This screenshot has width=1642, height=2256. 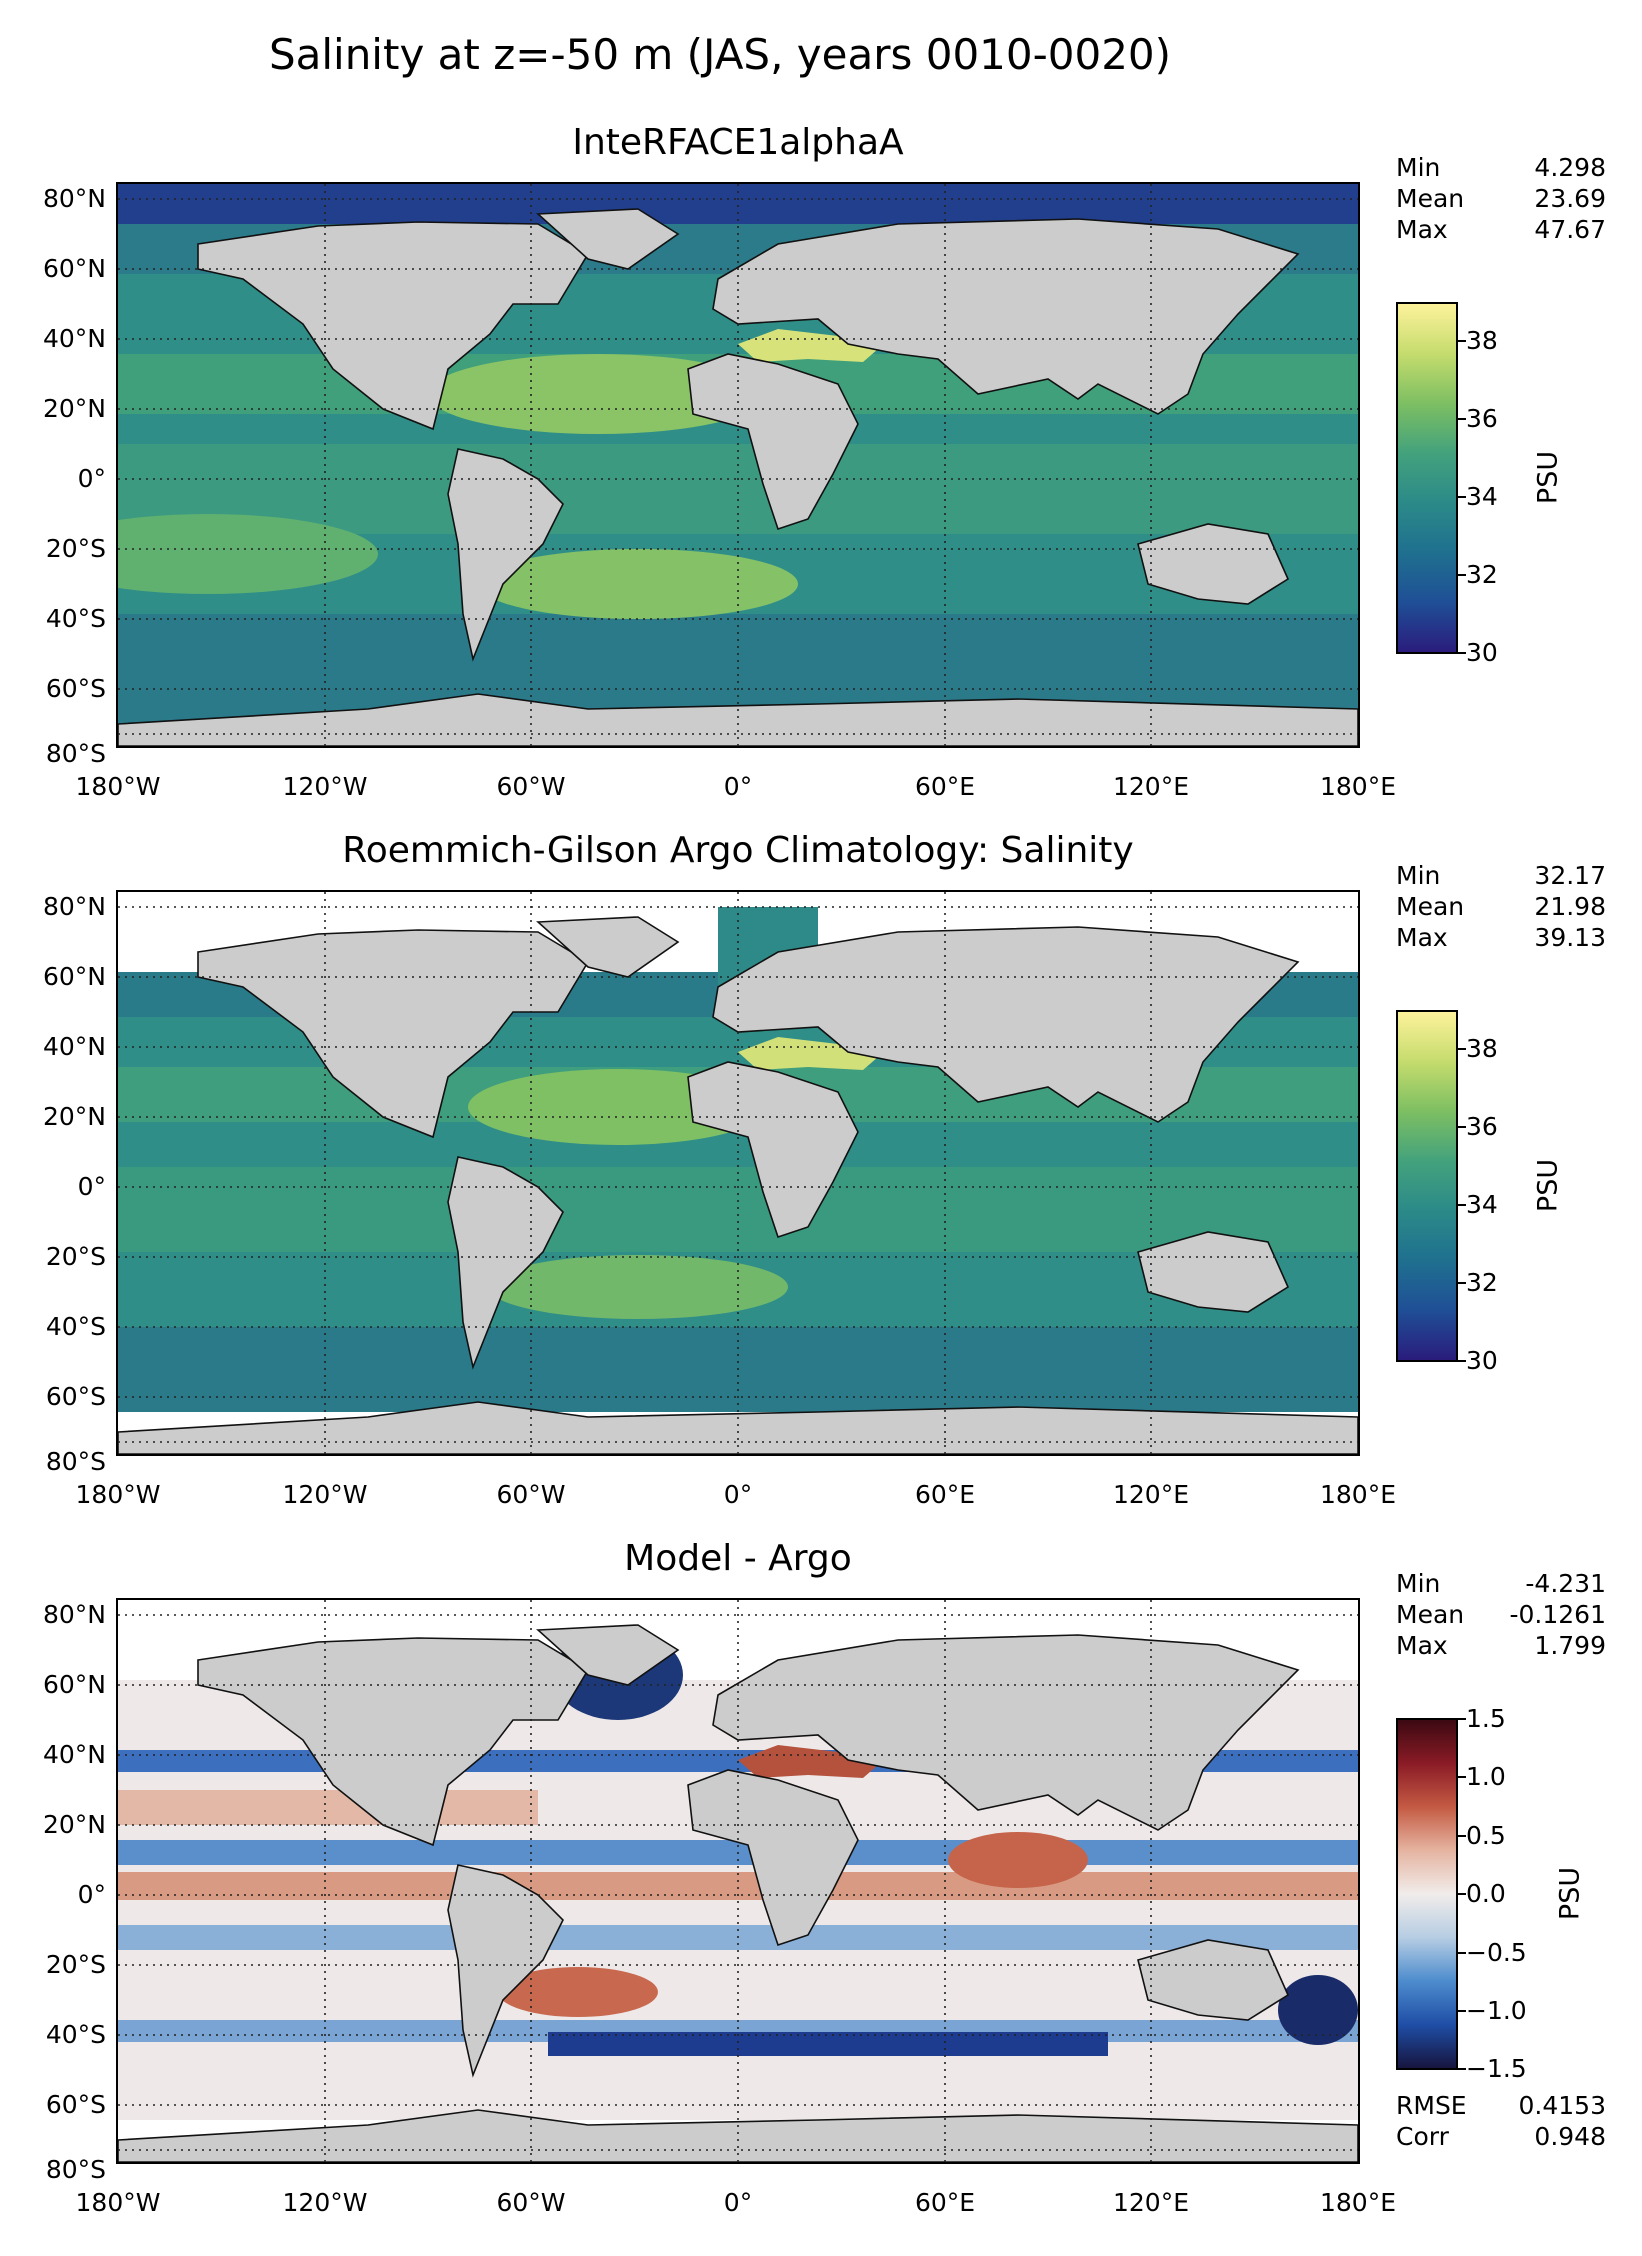 What do you see at coordinates (1496, 2010) in the screenshot?
I see `colorbar-tick: −1.0` at bounding box center [1496, 2010].